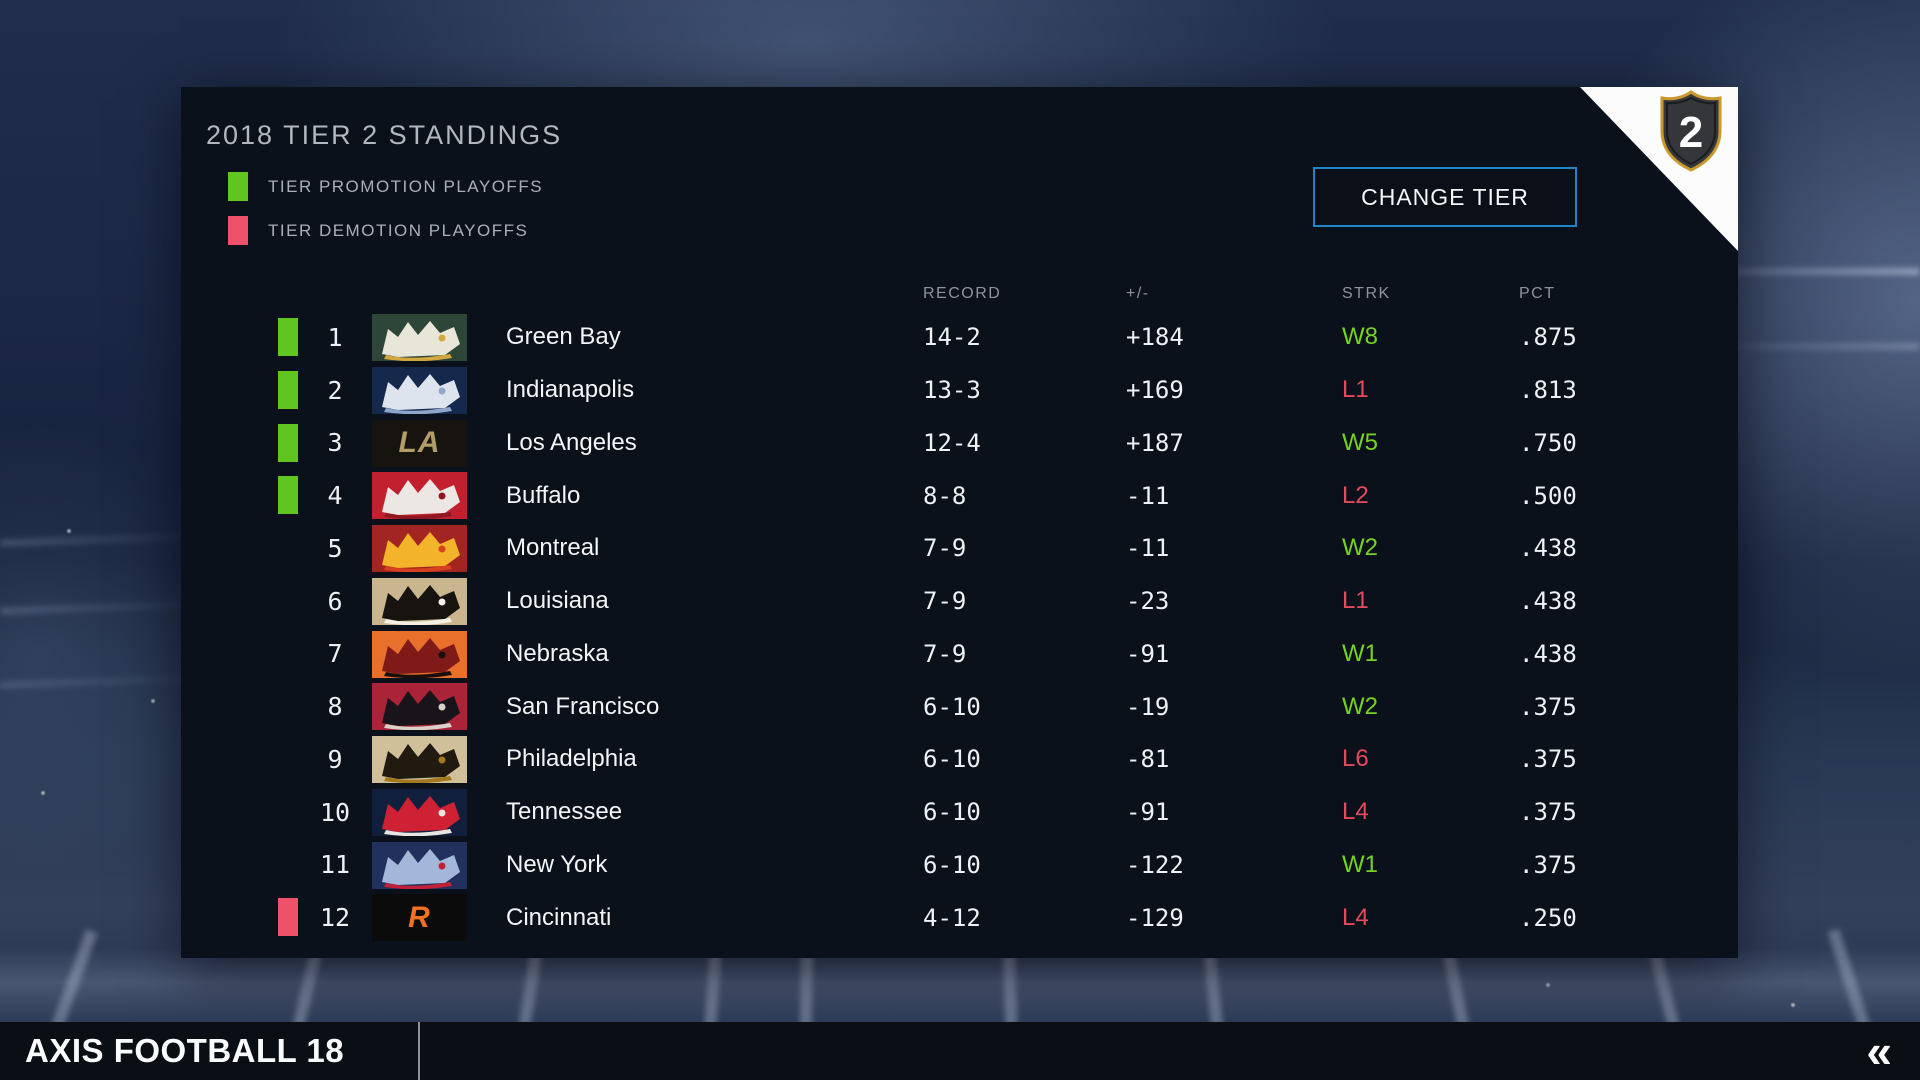 The width and height of the screenshot is (1920, 1080). Describe the element at coordinates (952, 337) in the screenshot. I see `record-cell: 14-2` at that location.